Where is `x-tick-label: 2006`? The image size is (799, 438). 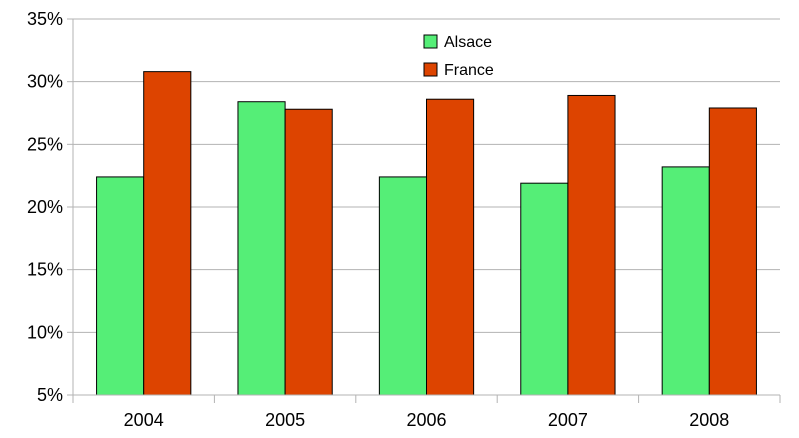 x-tick-label: 2006 is located at coordinates (426, 420).